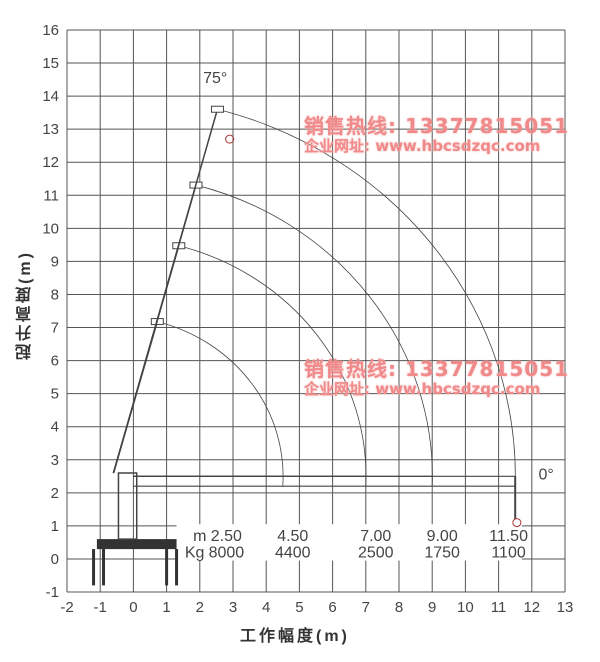 The width and height of the screenshot is (600, 662). What do you see at coordinates (399, 607) in the screenshot?
I see `x-tick-label: 8` at bounding box center [399, 607].